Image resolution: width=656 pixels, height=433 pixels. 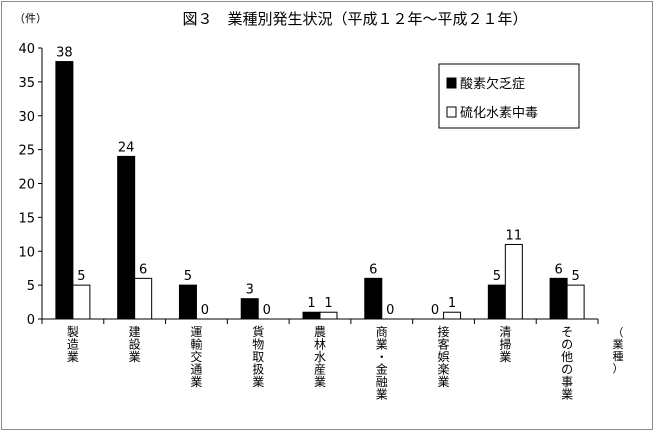 What do you see at coordinates (567, 363) in the screenshot?
I see `category-label: その他の事業` at bounding box center [567, 363].